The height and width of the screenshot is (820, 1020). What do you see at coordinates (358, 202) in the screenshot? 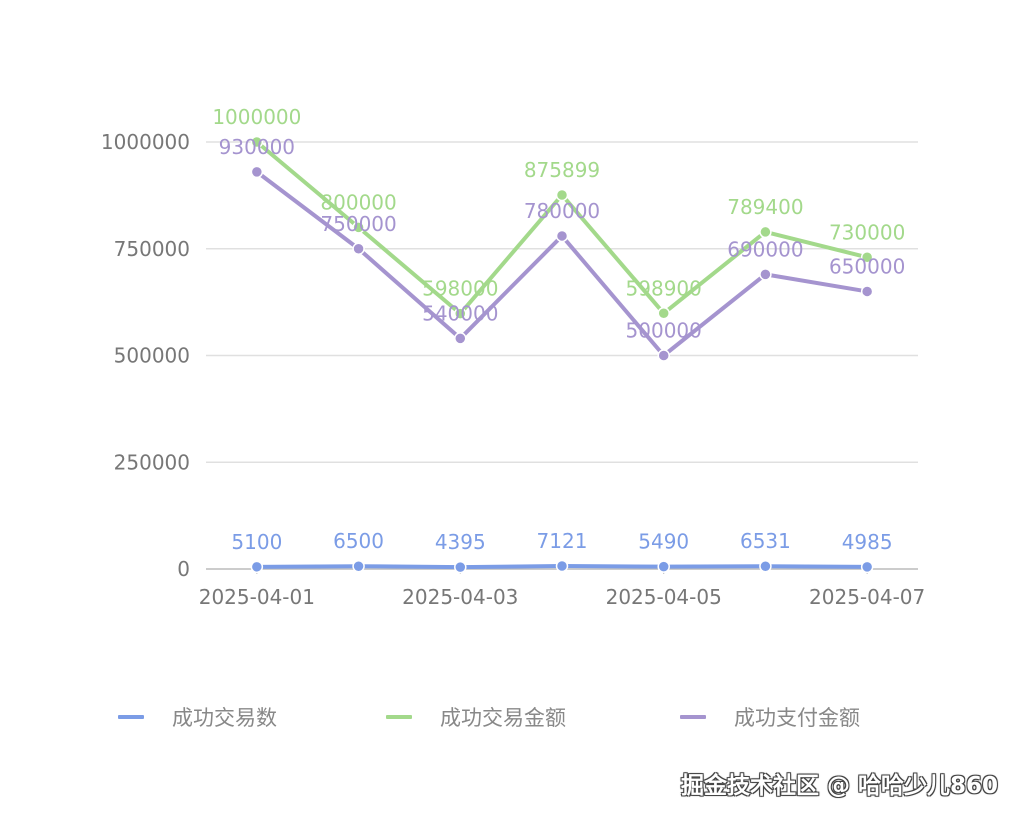
I see `data-label: 800000` at bounding box center [358, 202].